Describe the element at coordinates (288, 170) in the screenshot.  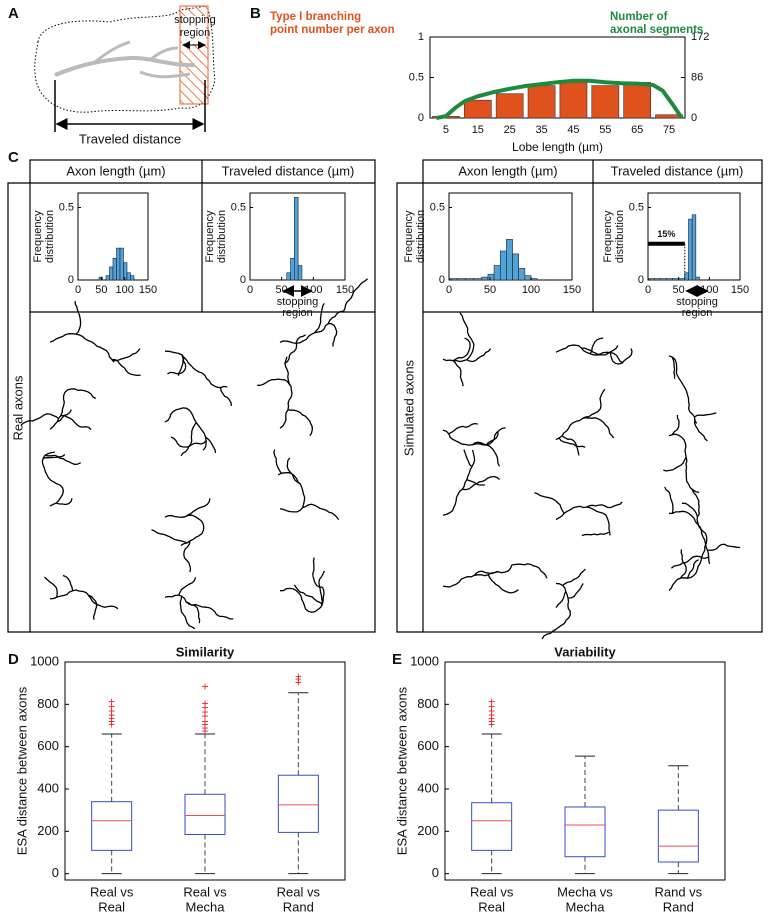
I see `column-header: Traveled distance (µm)` at that location.